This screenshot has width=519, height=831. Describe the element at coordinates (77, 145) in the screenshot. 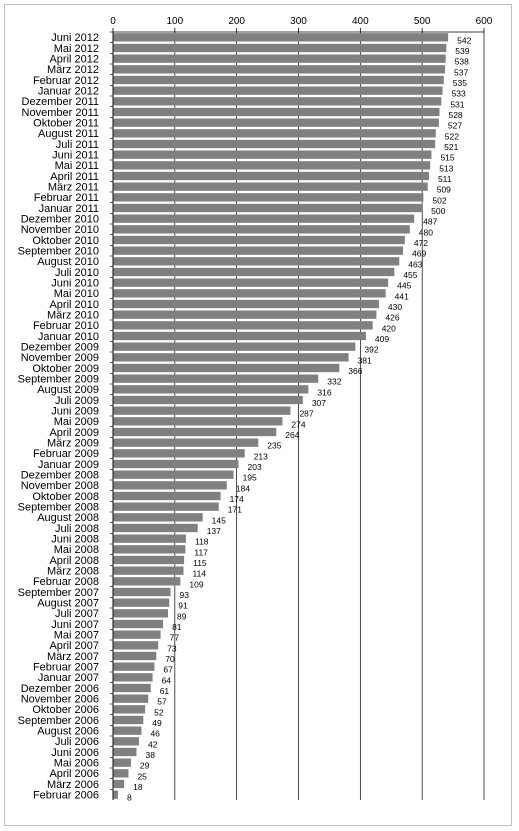

I see `category-label: Juli 2011` at that location.